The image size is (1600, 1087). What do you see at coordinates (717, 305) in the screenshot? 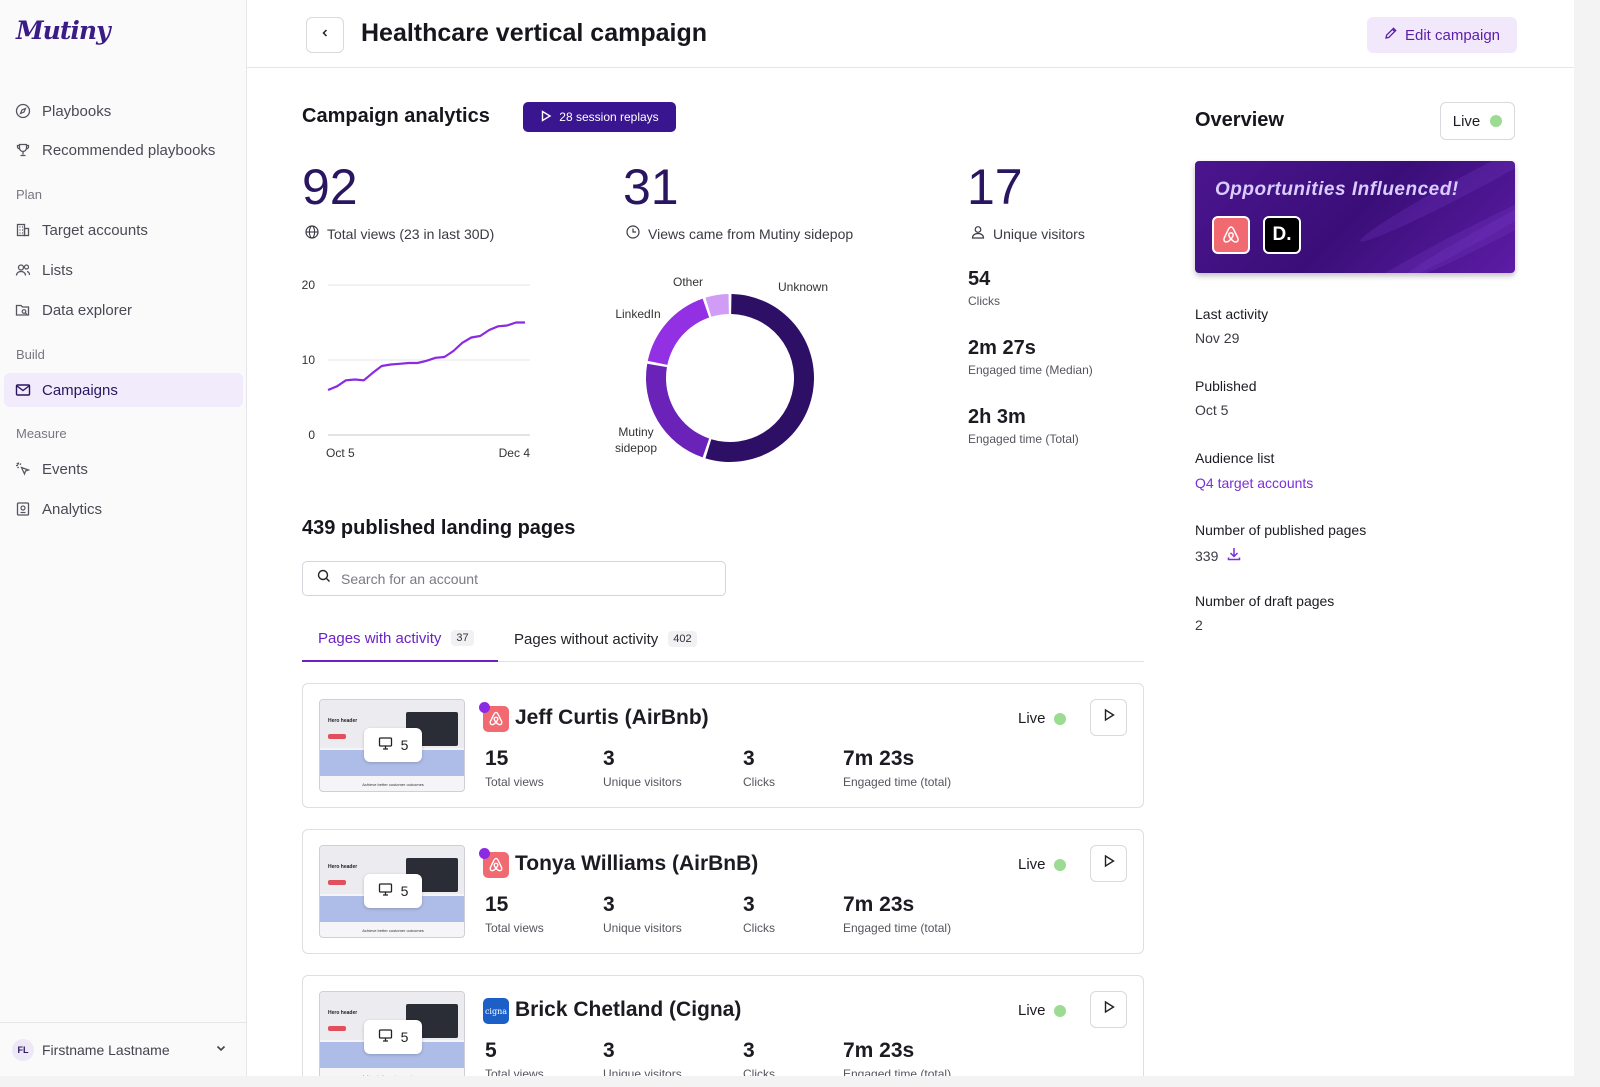
I see `donut-slice-other` at bounding box center [717, 305].